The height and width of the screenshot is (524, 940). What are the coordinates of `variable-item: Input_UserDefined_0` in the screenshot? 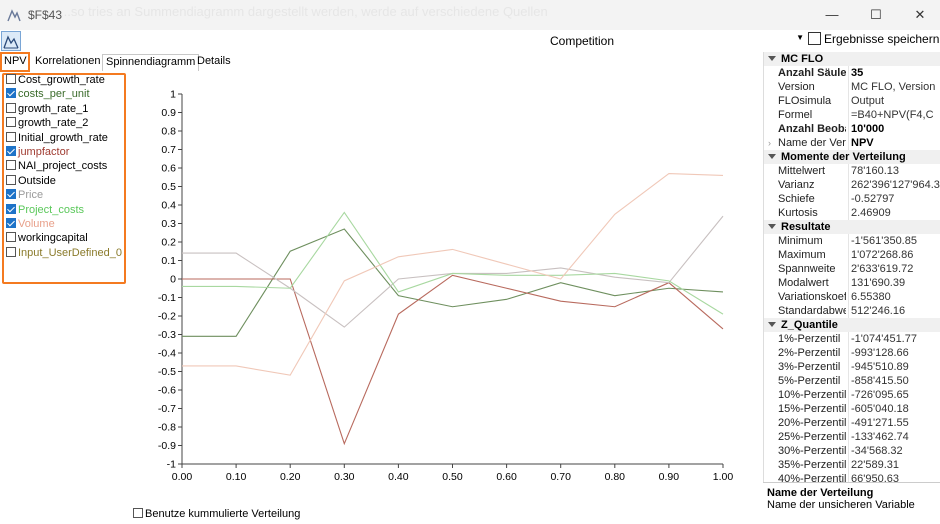 It's located at (64, 253).